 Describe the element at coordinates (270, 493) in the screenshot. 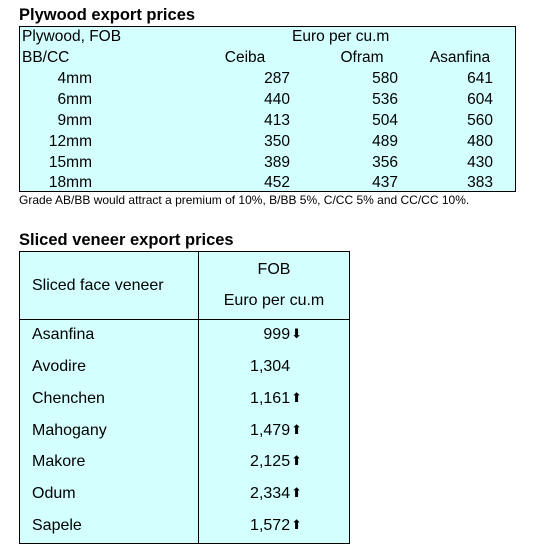

I see `veneer-price-value: 2,334` at that location.